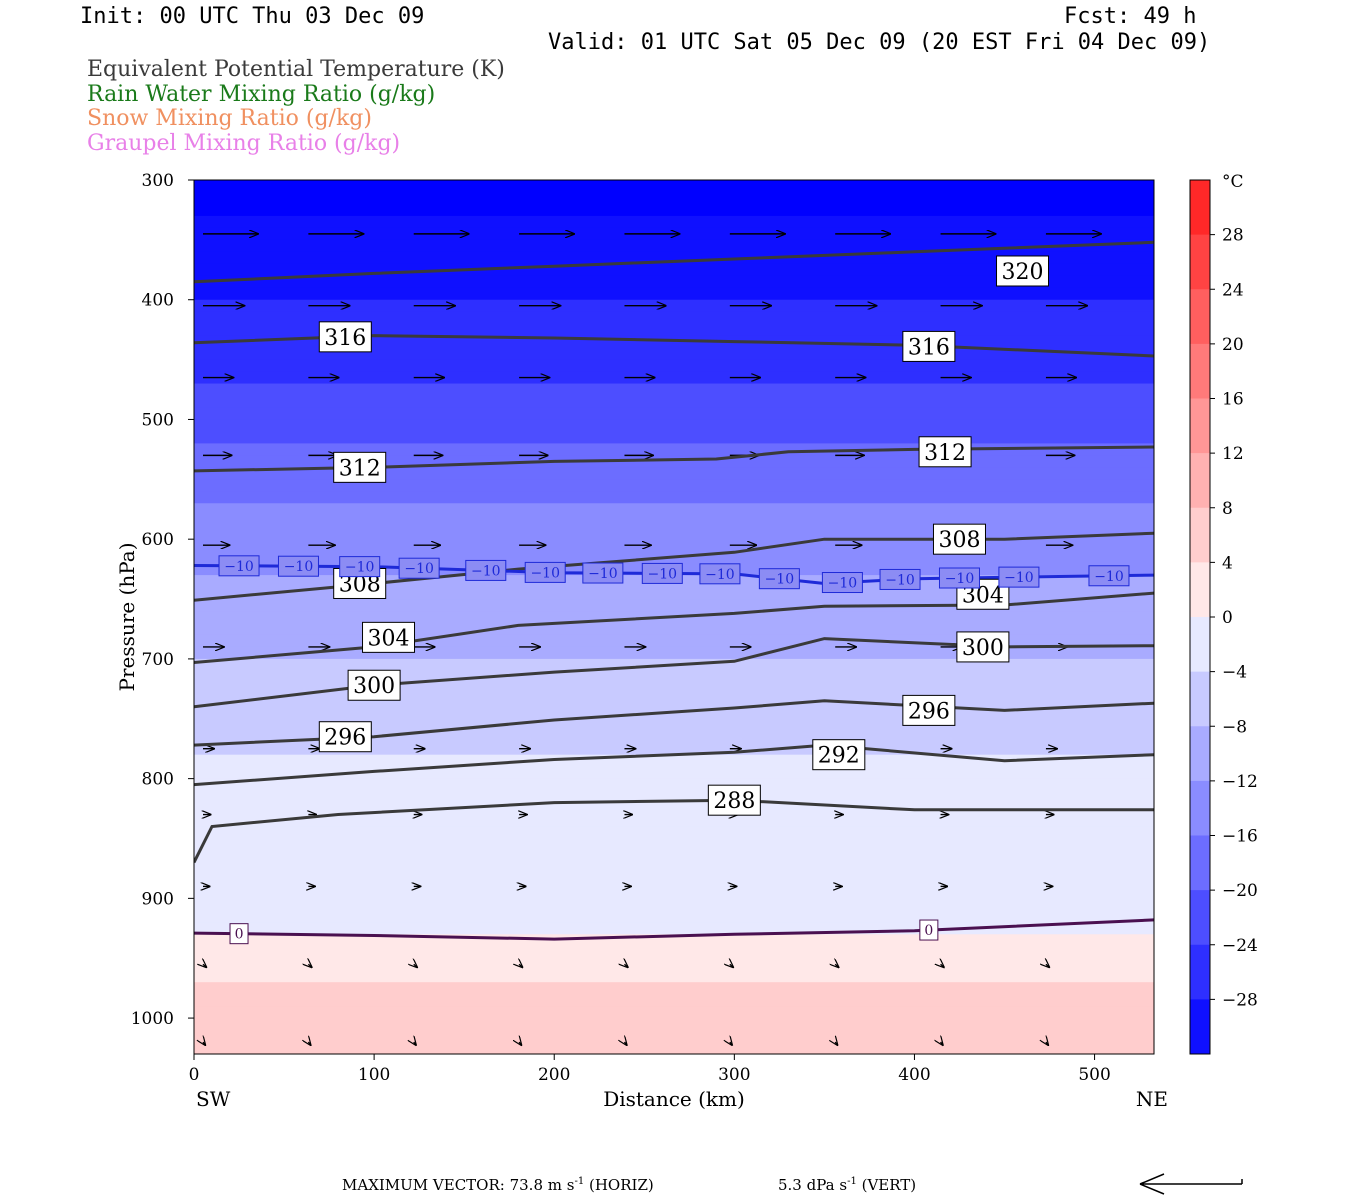 Image resolution: width=1350 pixels, height=1200 pixels. Describe the element at coordinates (674, 1099) in the screenshot. I see `x-axis-label: Distance (km)` at that location.